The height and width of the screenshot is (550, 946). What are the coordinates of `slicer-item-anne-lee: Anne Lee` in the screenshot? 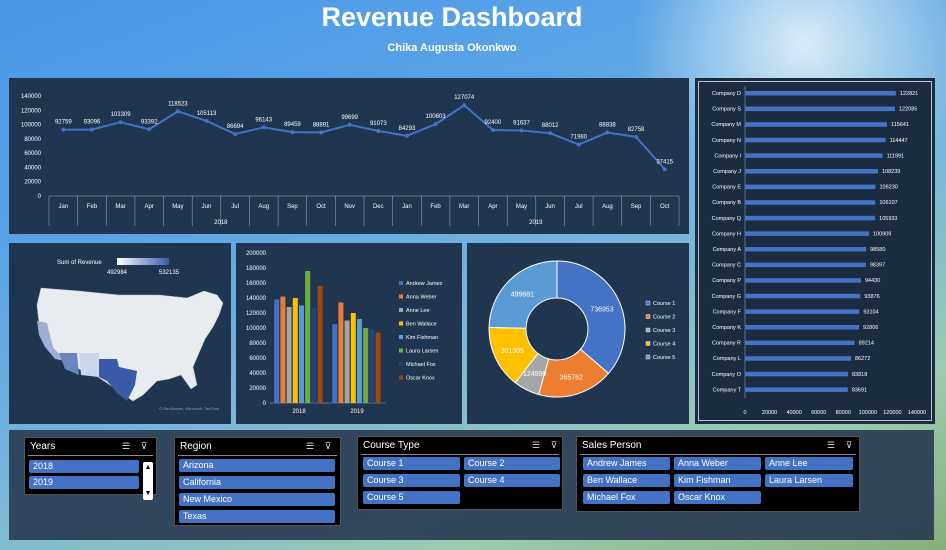 It's located at (809, 463).